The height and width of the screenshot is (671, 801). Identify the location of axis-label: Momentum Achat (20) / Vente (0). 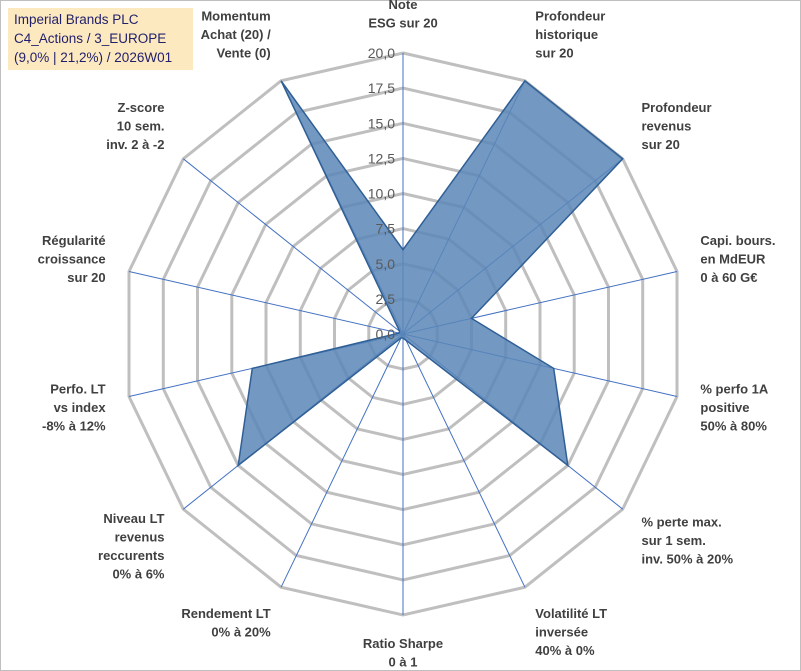
(236, 35).